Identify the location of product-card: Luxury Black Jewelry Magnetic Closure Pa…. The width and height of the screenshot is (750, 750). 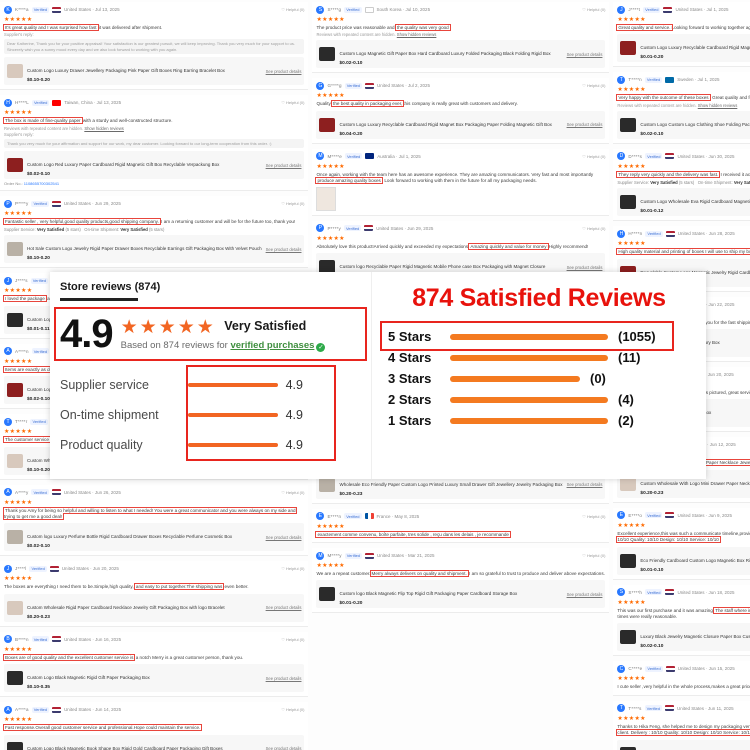
(683, 637).